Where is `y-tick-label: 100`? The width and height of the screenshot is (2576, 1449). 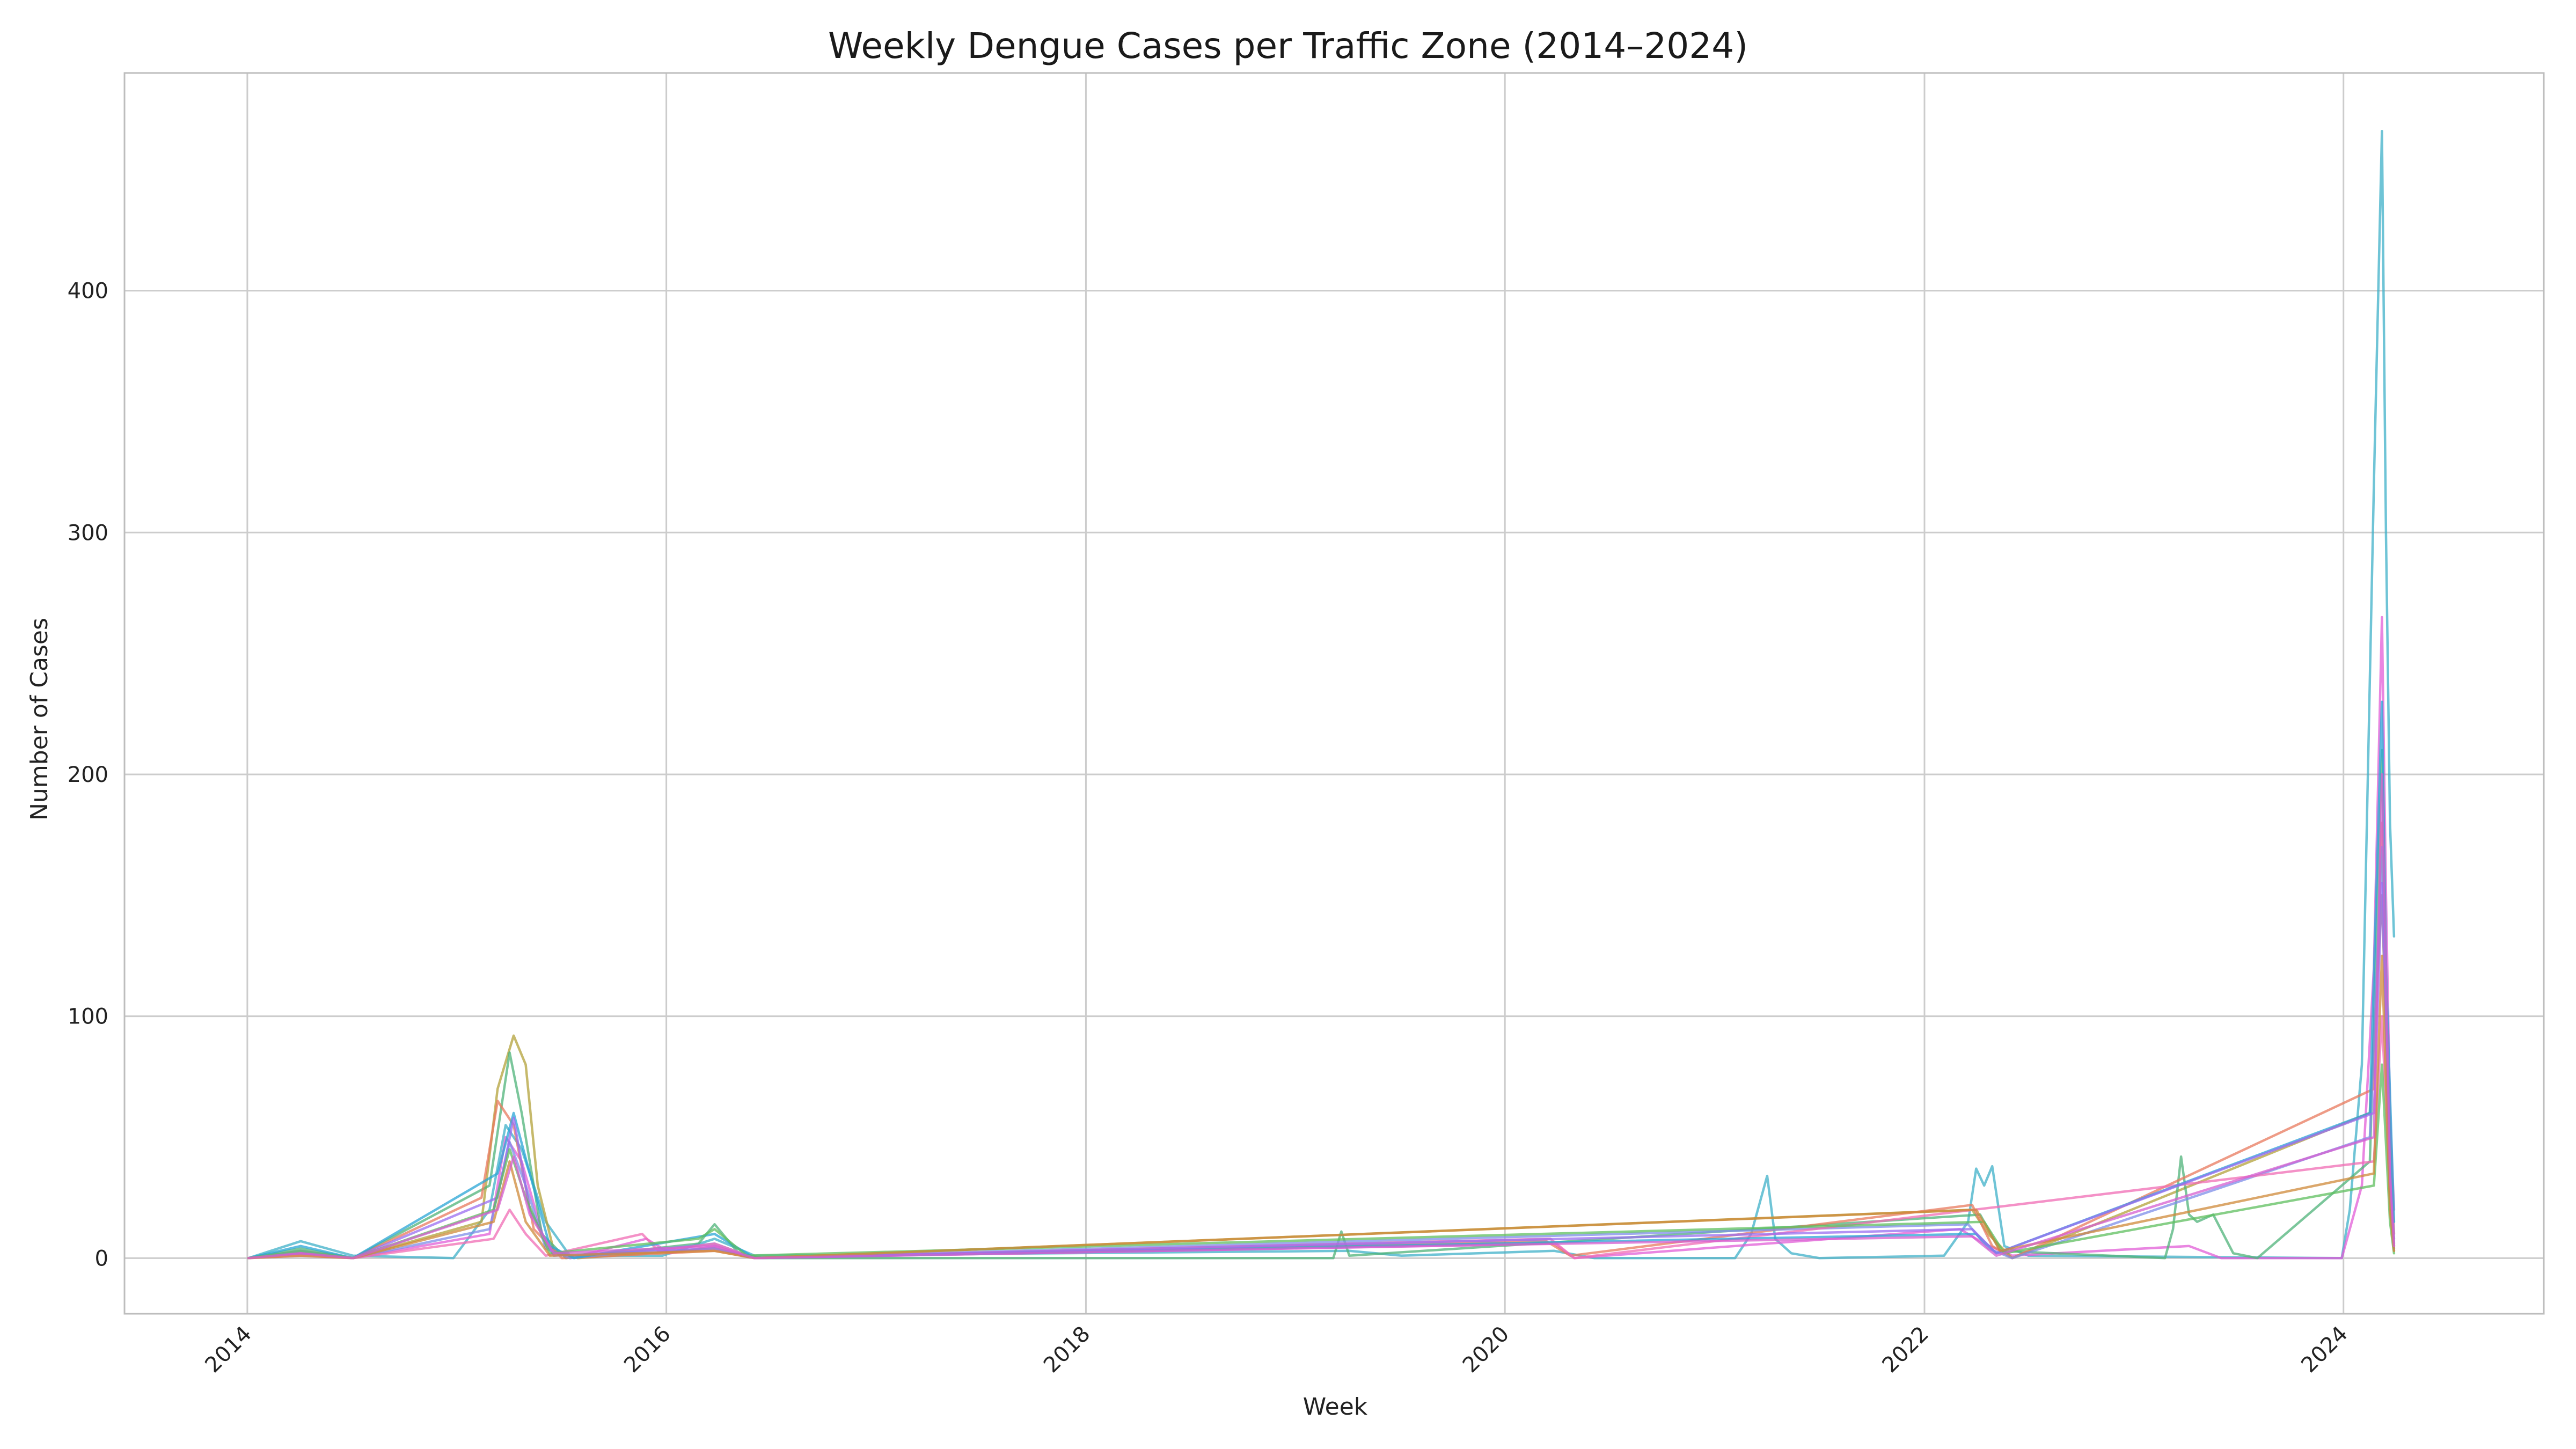
y-tick-label: 100 is located at coordinates (88, 1017).